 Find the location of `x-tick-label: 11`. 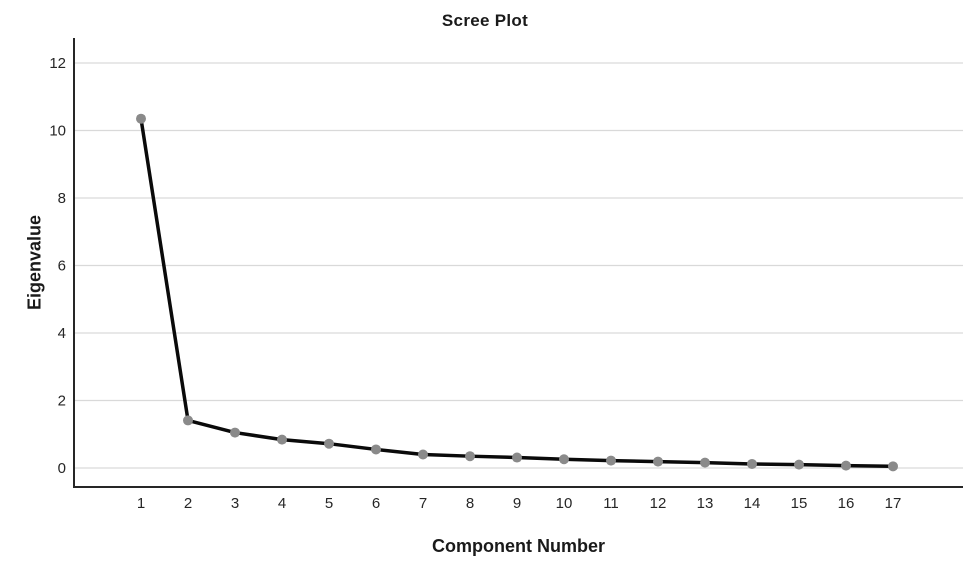

x-tick-label: 11 is located at coordinates (611, 503).